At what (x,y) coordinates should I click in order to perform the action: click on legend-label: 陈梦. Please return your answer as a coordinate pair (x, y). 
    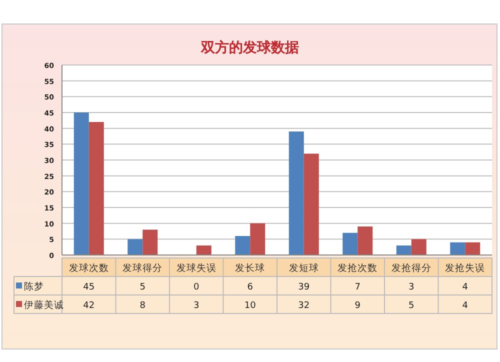
    Looking at the image, I should click on (34, 286).